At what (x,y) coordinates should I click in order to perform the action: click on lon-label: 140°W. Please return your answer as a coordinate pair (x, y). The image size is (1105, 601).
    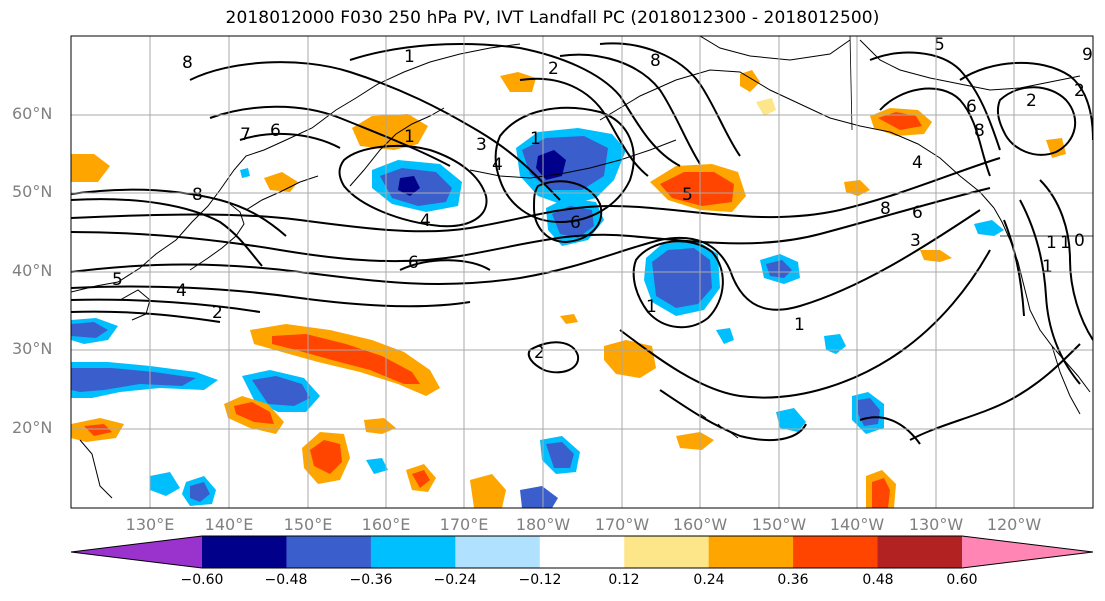
    Looking at the image, I should click on (857, 524).